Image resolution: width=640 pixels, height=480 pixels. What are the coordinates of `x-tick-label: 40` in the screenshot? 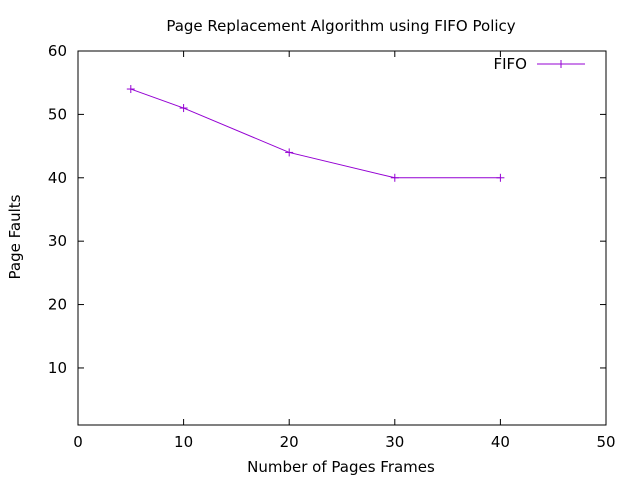 It's located at (500, 442).